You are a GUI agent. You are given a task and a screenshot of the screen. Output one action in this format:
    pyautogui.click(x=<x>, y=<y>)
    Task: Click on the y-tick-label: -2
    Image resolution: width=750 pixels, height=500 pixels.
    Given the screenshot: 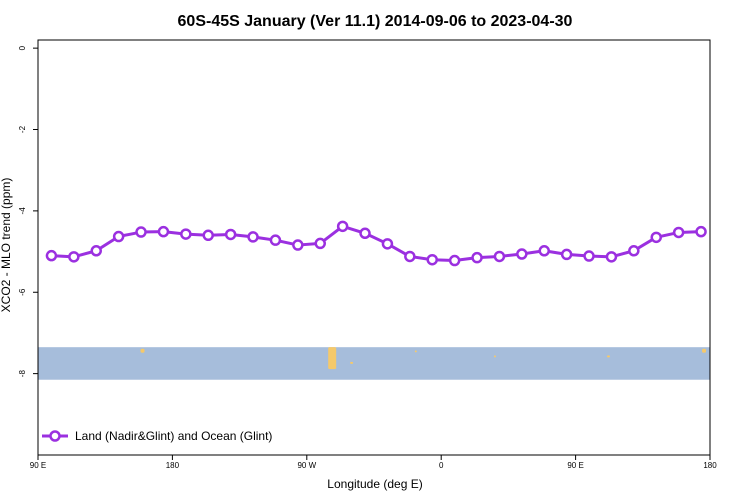 What is the action you would take?
    pyautogui.click(x=22, y=129)
    